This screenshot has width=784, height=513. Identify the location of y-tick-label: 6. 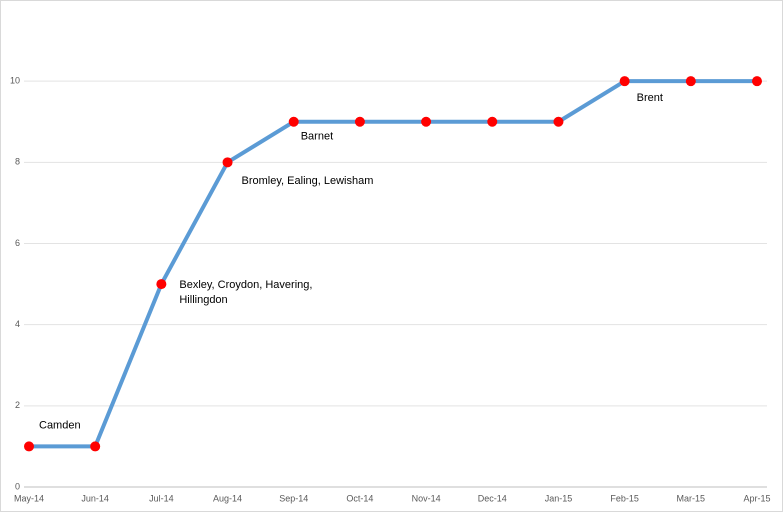
(17, 243).